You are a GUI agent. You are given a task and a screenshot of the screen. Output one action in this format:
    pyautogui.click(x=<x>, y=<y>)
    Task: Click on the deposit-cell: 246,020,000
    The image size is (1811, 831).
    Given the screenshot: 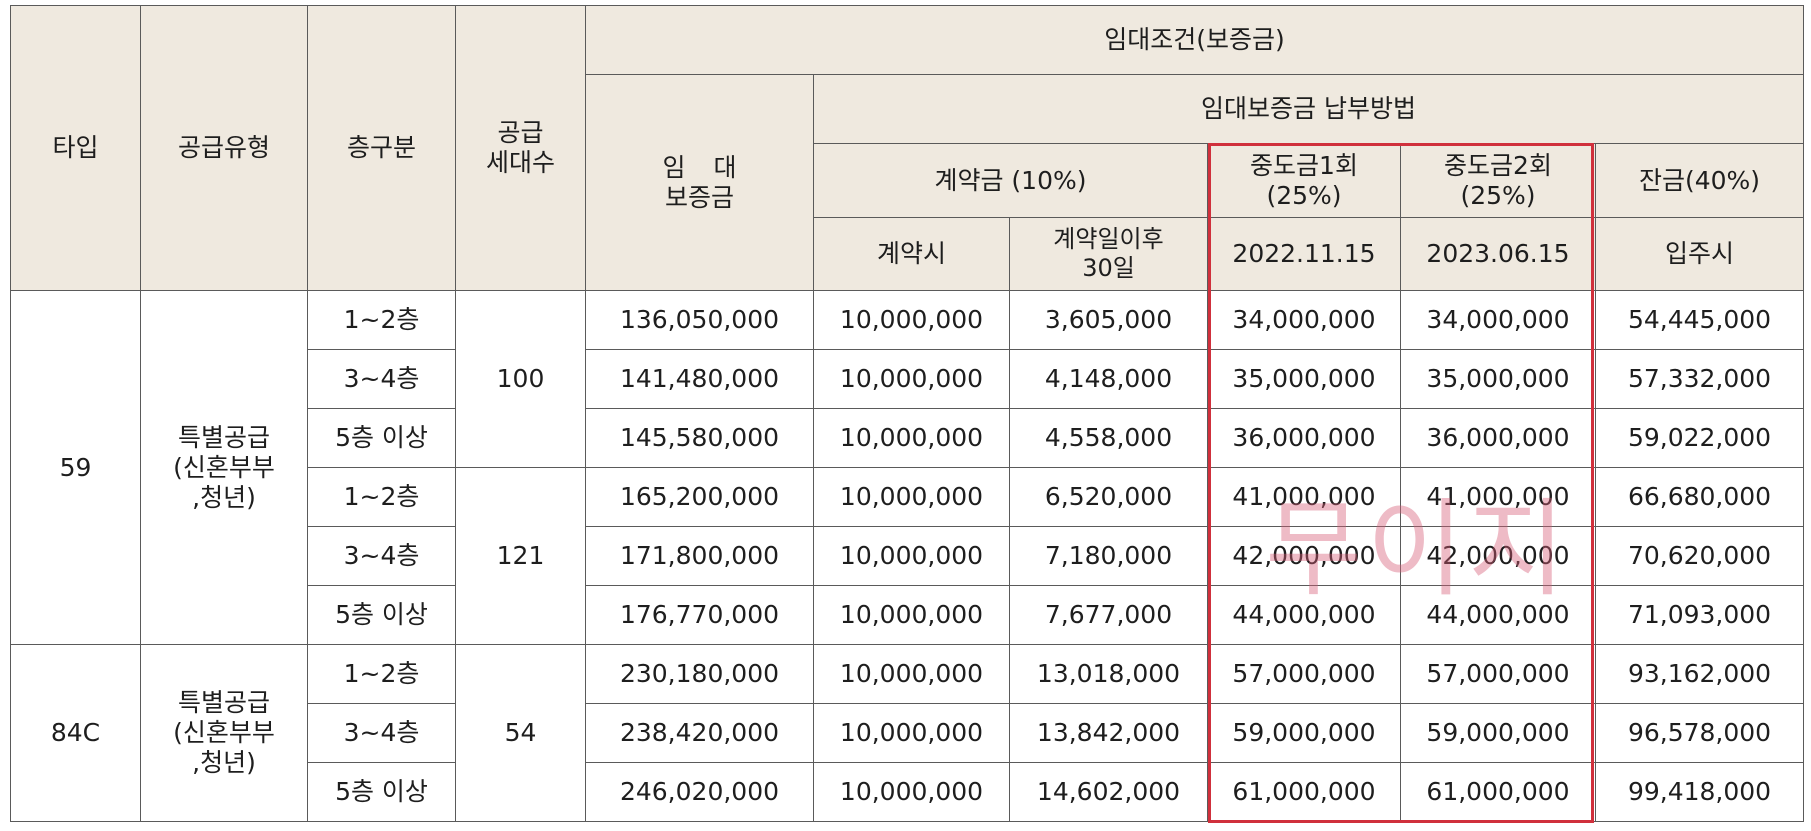 What is the action you would take?
    pyautogui.click(x=699, y=792)
    